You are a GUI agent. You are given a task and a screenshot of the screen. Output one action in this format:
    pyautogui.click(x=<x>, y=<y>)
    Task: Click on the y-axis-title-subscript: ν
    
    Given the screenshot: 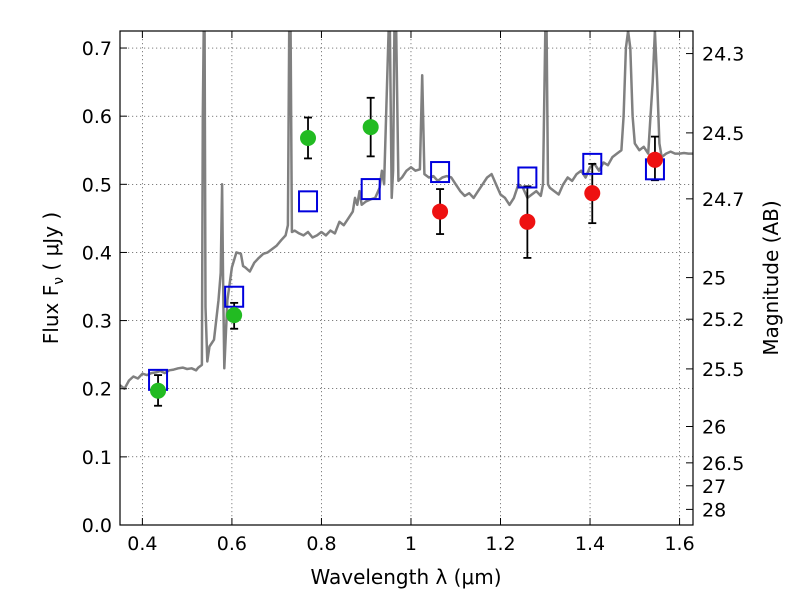 What is the action you would take?
    pyautogui.click(x=59, y=281)
    